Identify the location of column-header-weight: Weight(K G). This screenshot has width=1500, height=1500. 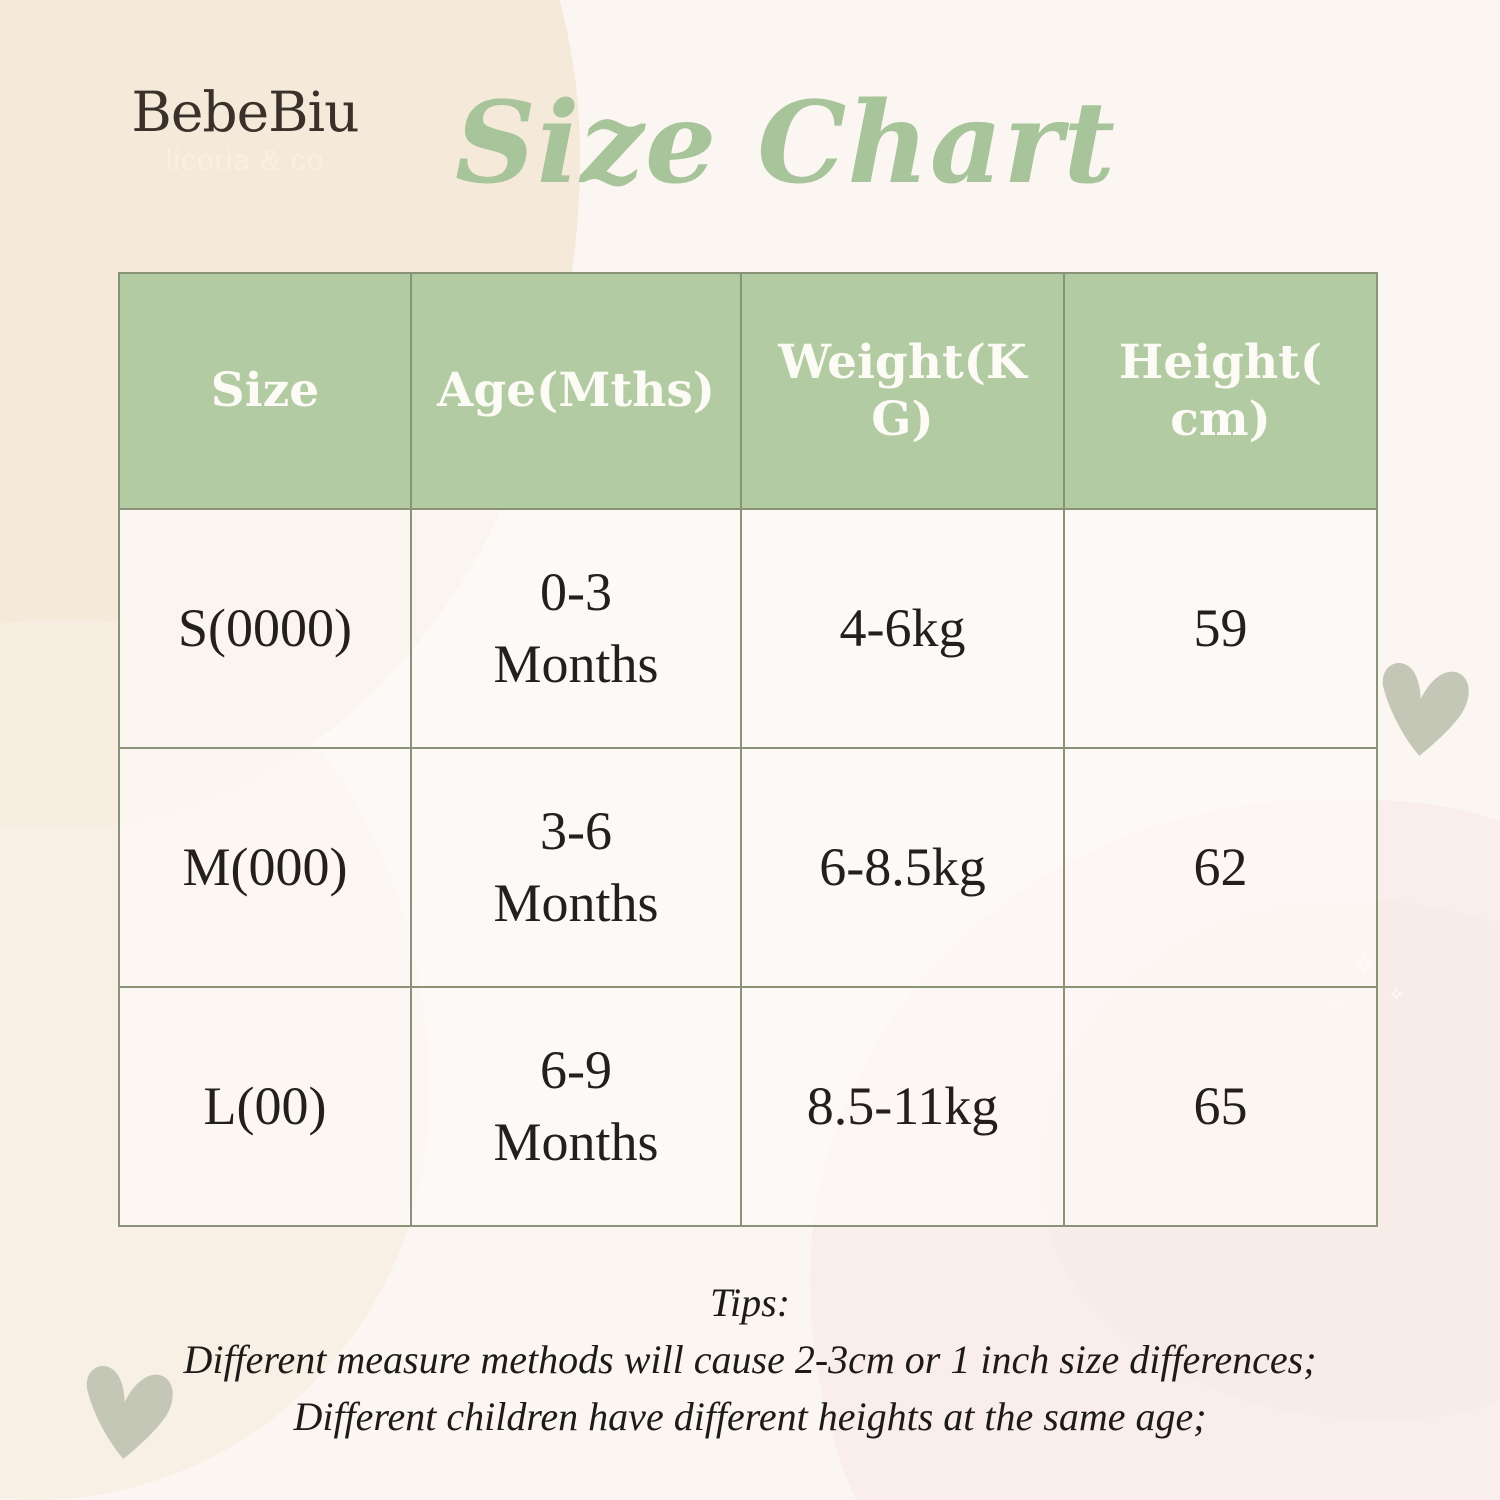
(902, 391).